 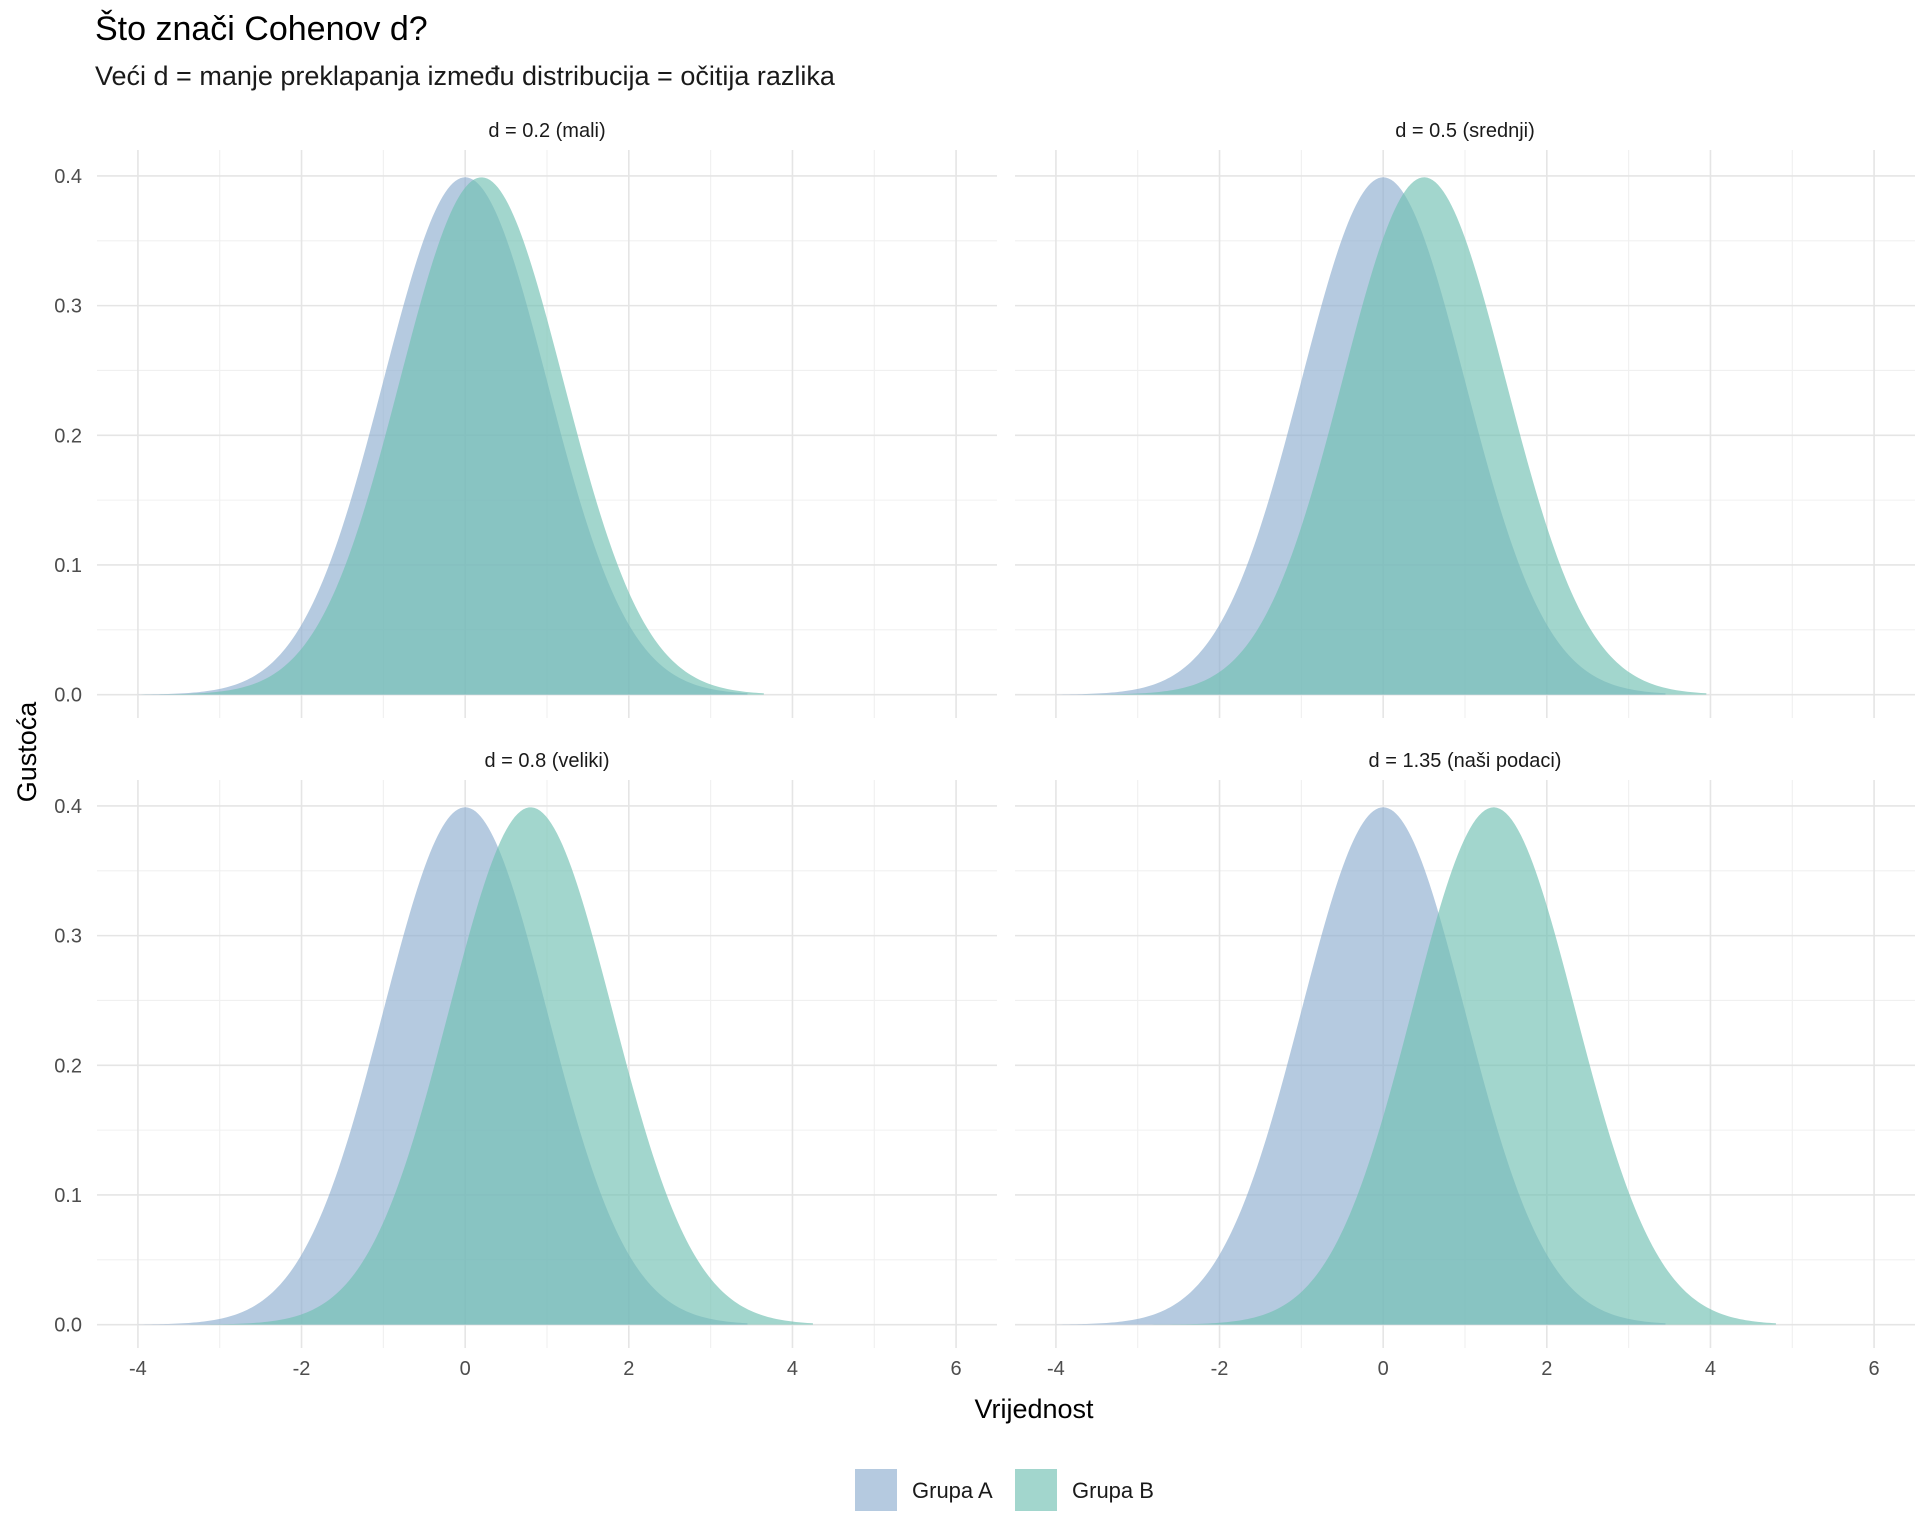 What do you see at coordinates (1113, 1490) in the screenshot?
I see `legend-label: Grupa B` at bounding box center [1113, 1490].